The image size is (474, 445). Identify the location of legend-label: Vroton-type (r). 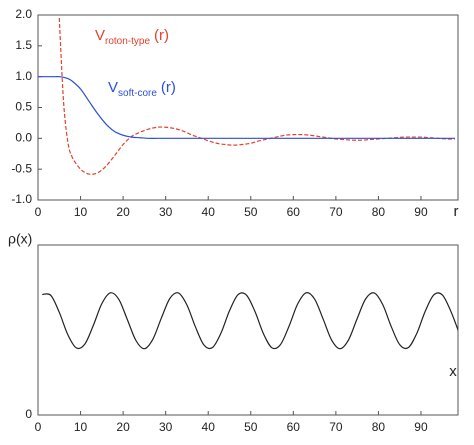
(132, 37).